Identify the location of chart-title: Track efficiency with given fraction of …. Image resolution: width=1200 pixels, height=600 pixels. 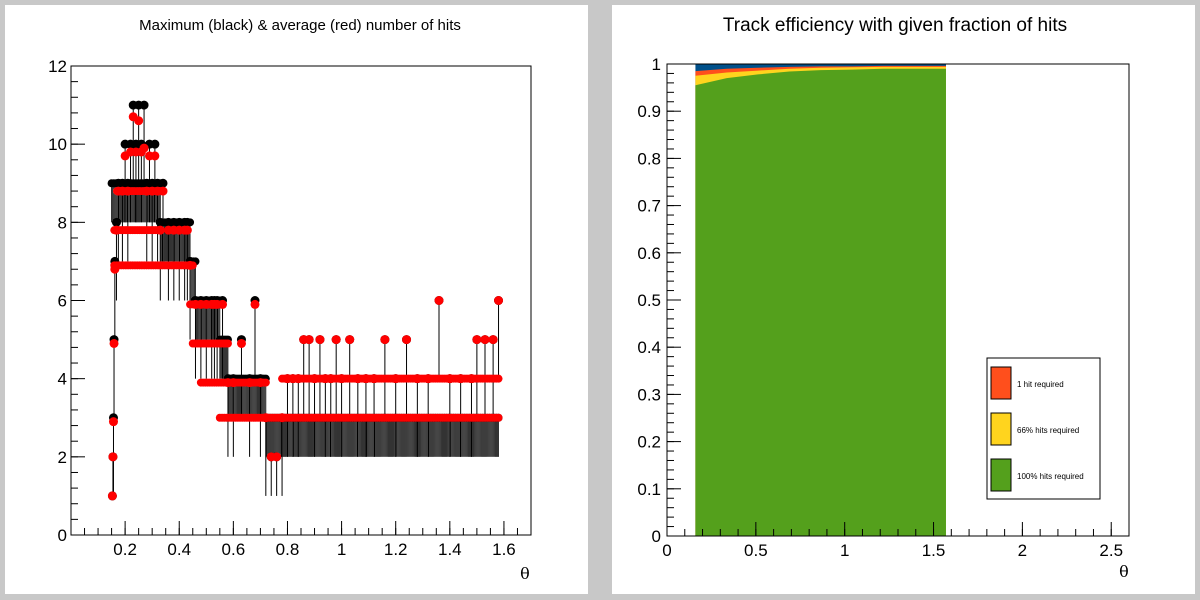
(895, 25).